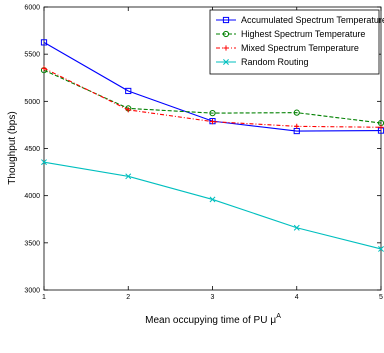 The image size is (384, 353). I want to click on legend-label: Random Routing, so click(275, 62).